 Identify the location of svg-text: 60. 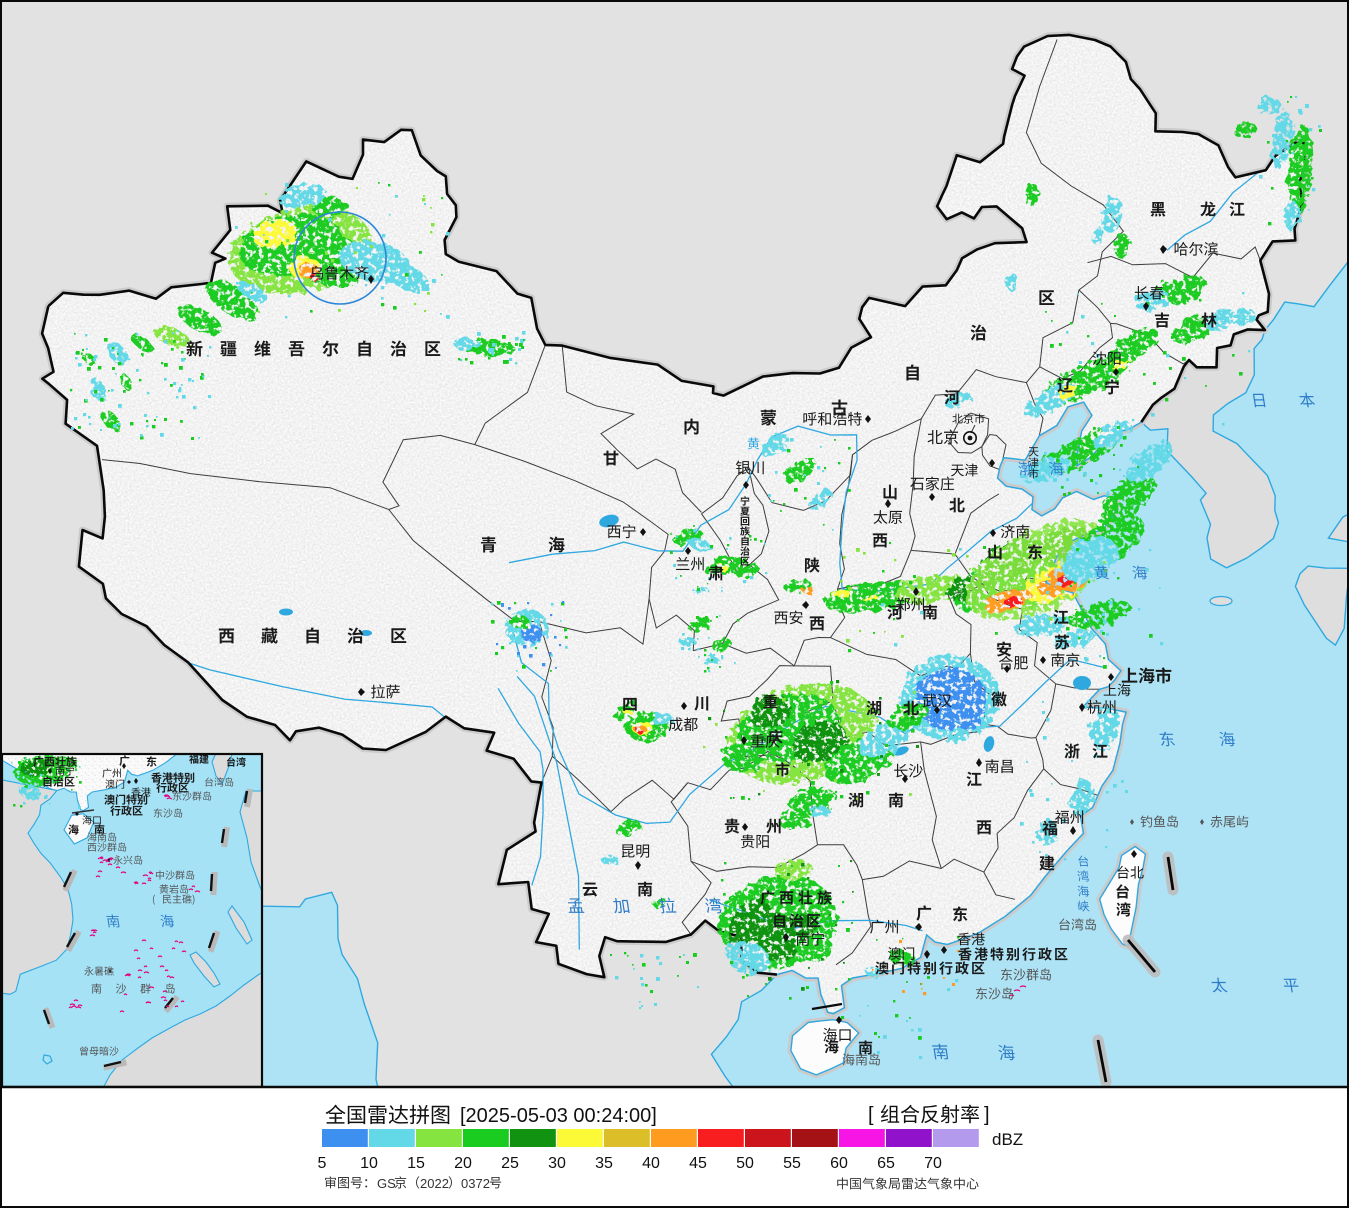
(839, 1163).